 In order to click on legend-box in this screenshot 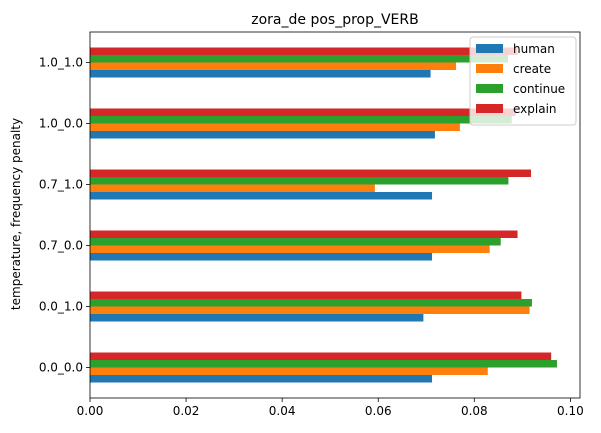, I will do `click(523, 81)`.